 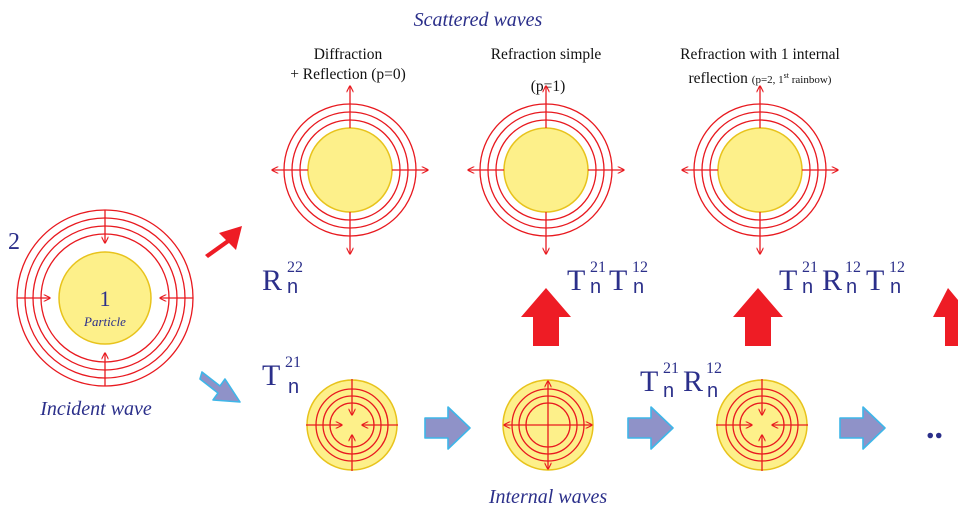 I want to click on incident-particle, so click(x=105, y=298).